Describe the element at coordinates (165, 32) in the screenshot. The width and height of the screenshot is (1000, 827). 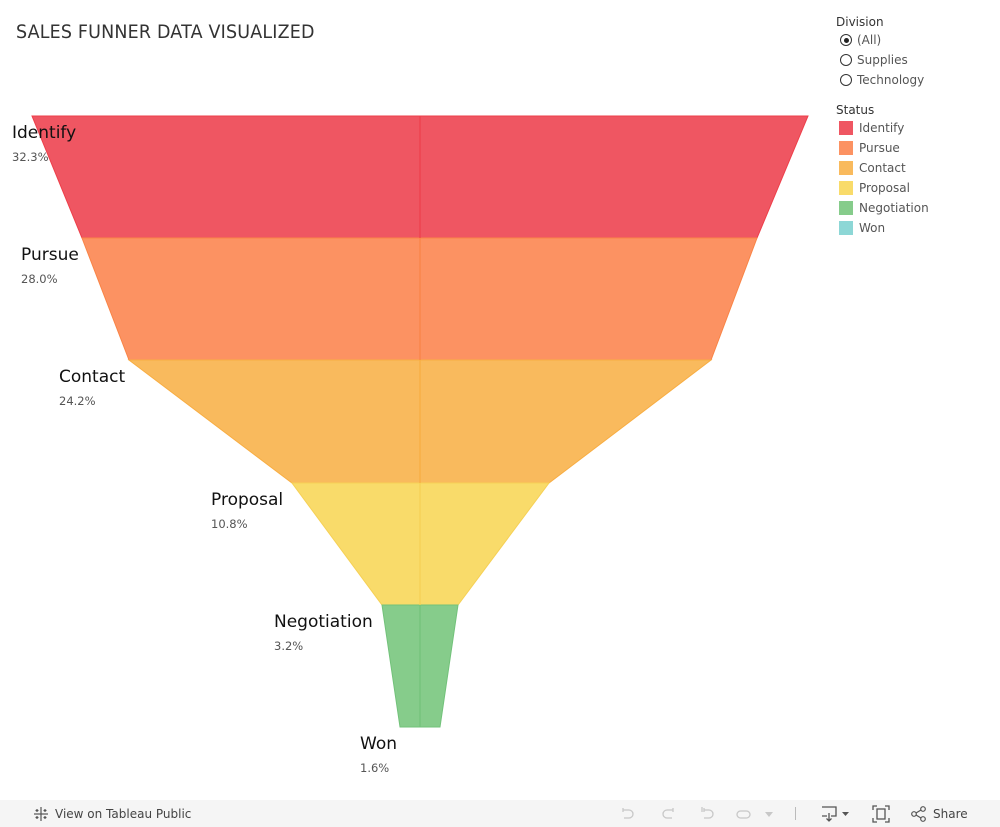
I see `dashboard-title: SALES FUNNER DATA VISUALIZED` at that location.